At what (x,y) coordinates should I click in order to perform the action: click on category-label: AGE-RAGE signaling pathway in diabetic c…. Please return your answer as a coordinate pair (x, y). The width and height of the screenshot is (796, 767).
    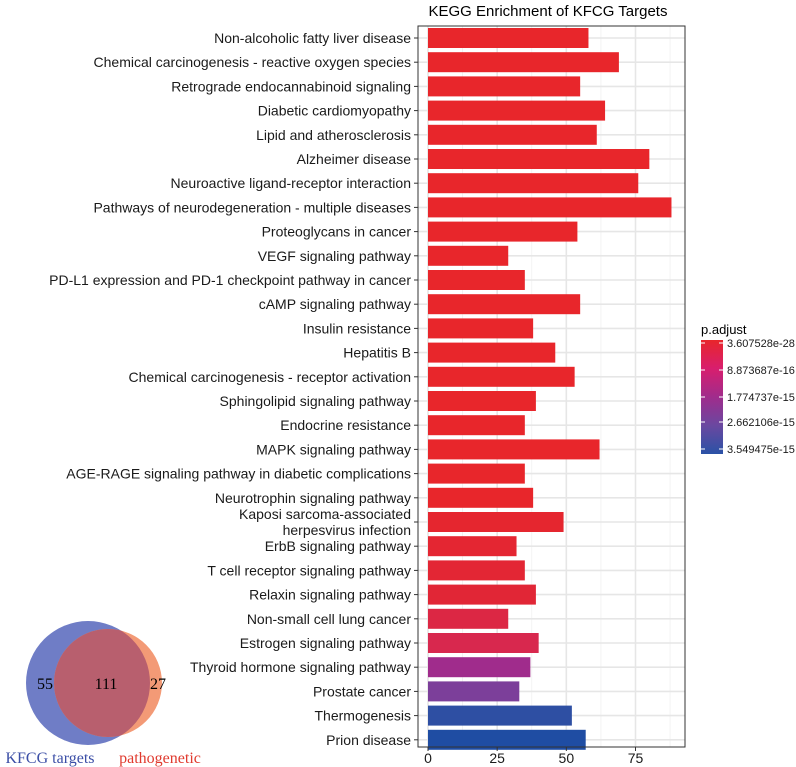
    Looking at the image, I should click on (238, 474).